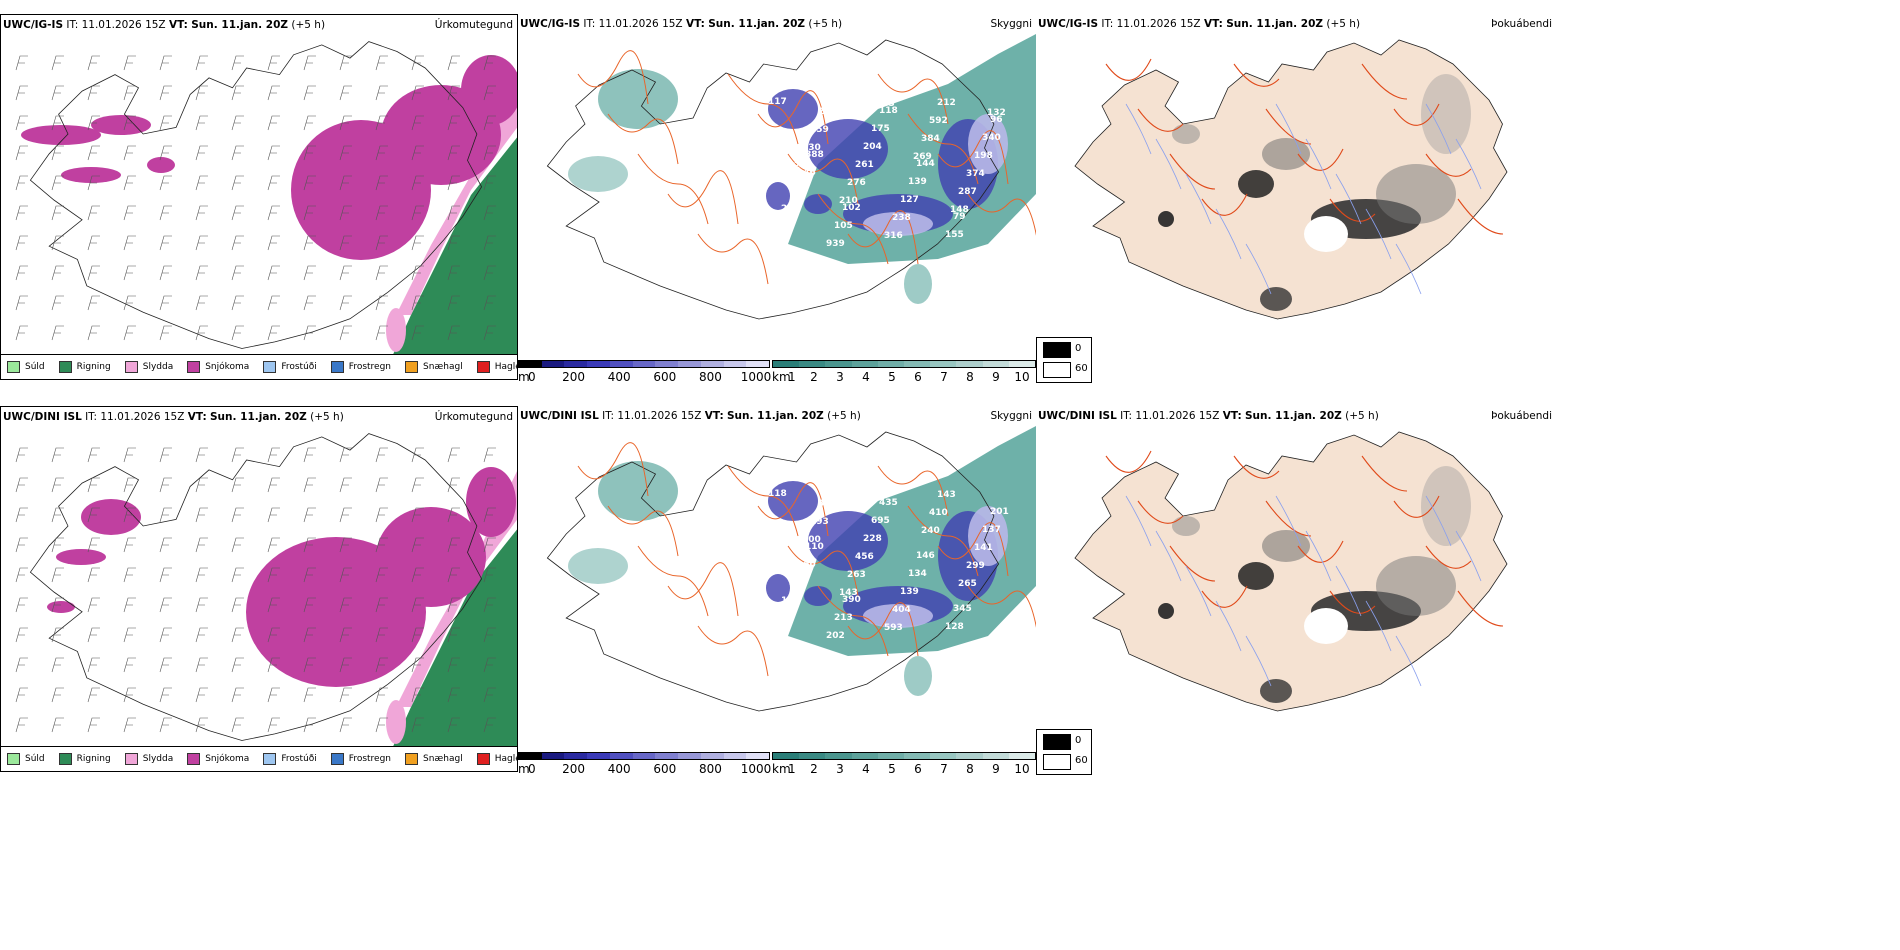 Image resolution: width=1900 pixels, height=950 pixels. Describe the element at coordinates (904, 765) in the screenshot. I see `visibility-colorbar: km 1 2 3 4 5 6 7 8 9 10` at that location.